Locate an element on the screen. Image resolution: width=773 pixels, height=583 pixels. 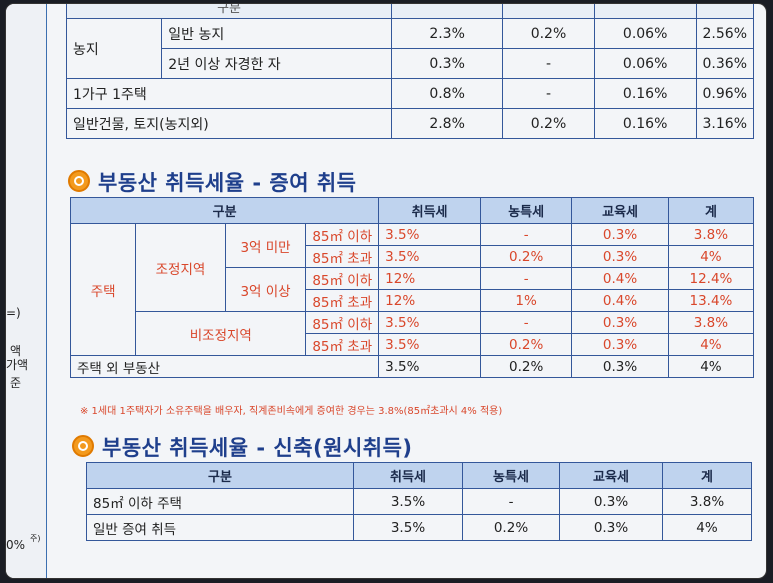
category-cell: 1가구 1주택 is located at coordinates (229, 93).